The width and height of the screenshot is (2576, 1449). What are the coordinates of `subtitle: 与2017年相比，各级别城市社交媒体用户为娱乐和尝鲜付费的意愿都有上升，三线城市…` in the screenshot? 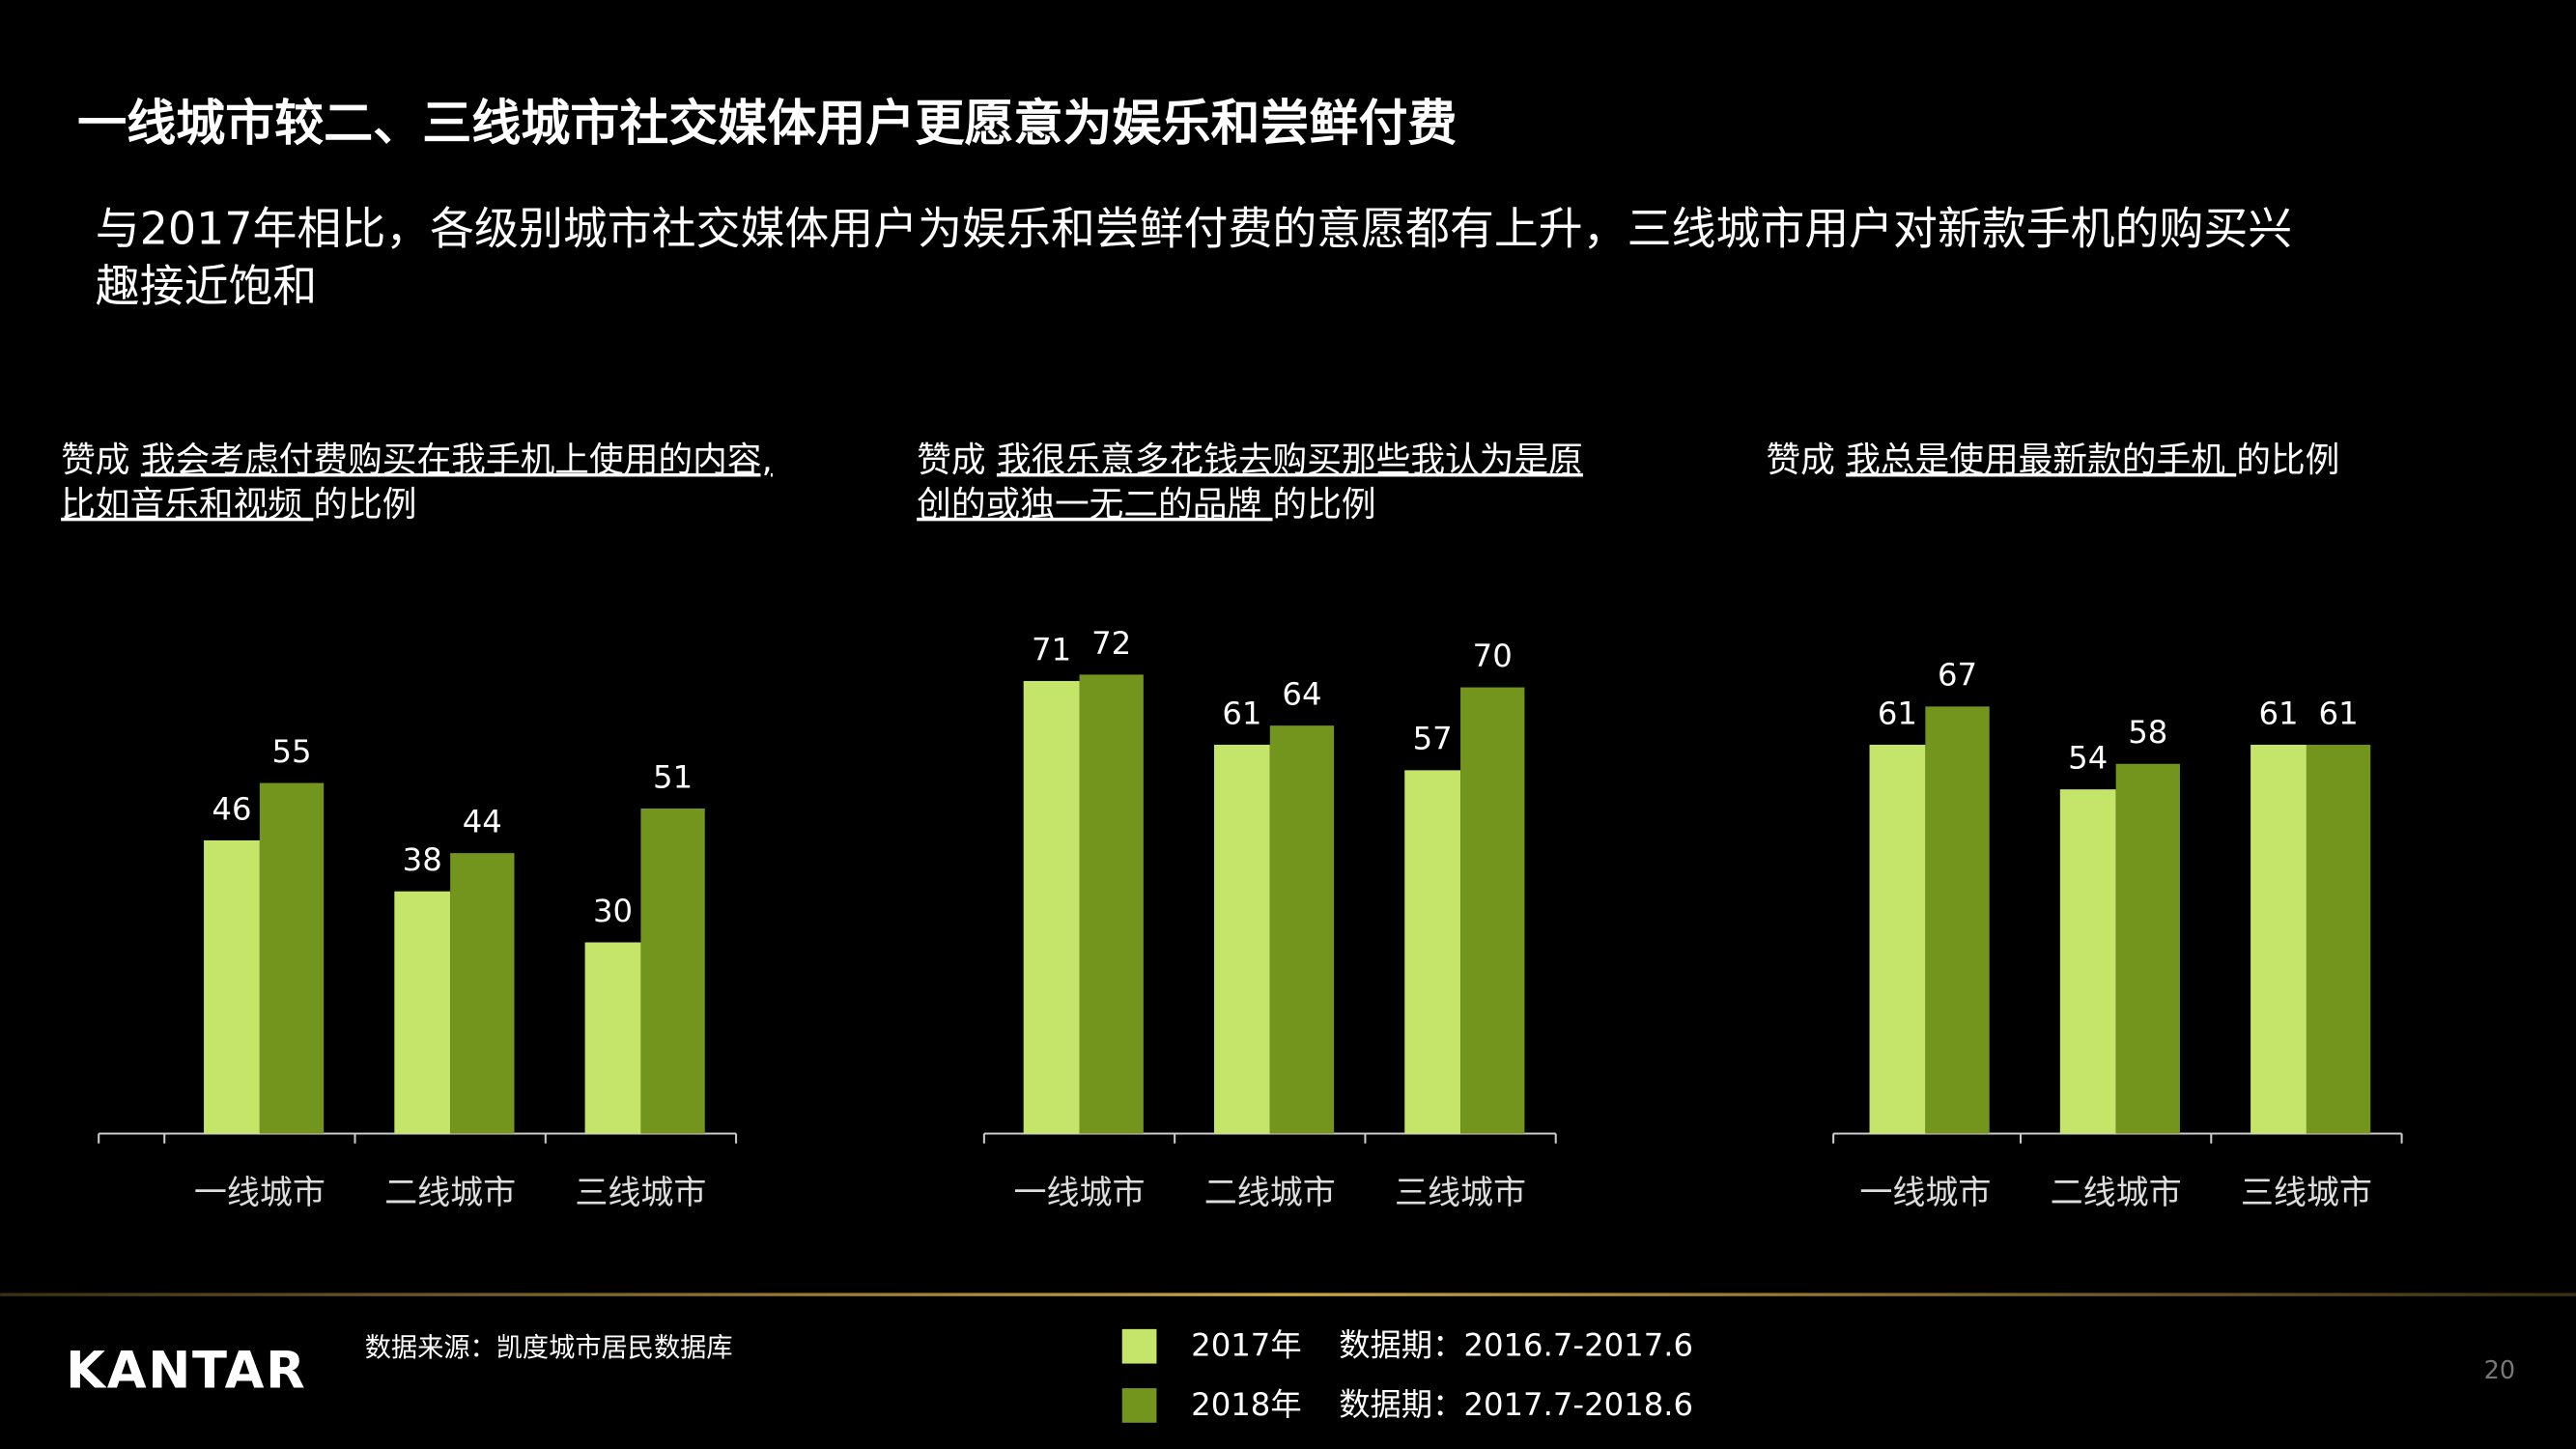 It's located at (1194, 228).